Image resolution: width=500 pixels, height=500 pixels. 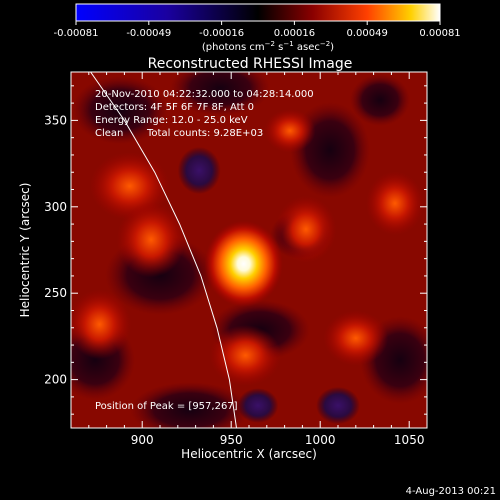 What do you see at coordinates (451, 491) in the screenshot?
I see `footer-date: 4-Aug-2013 00:21` at bounding box center [451, 491].